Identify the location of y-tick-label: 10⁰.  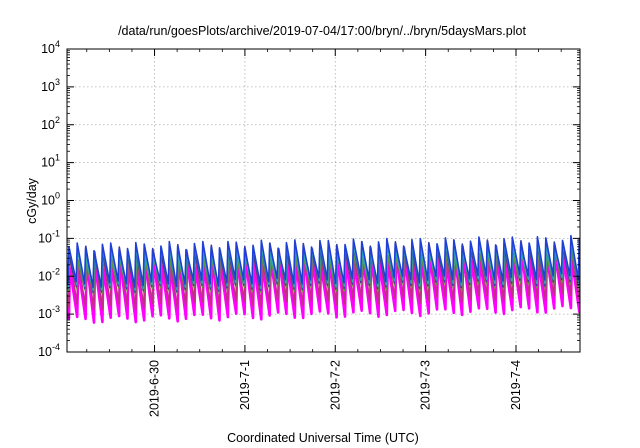
(50, 199).